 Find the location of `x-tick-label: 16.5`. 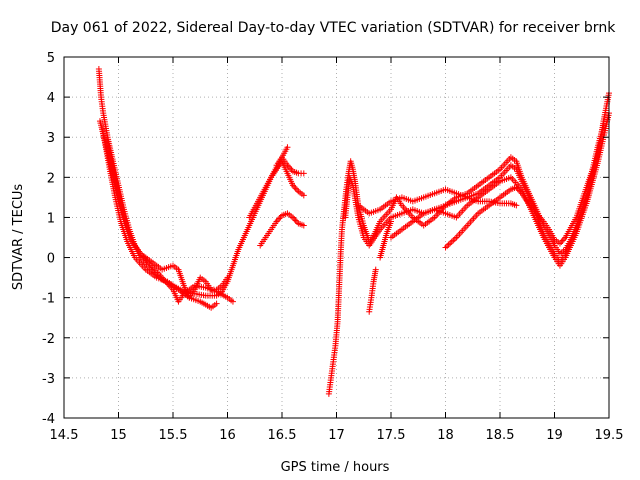

x-tick-label: 16.5 is located at coordinates (282, 435).